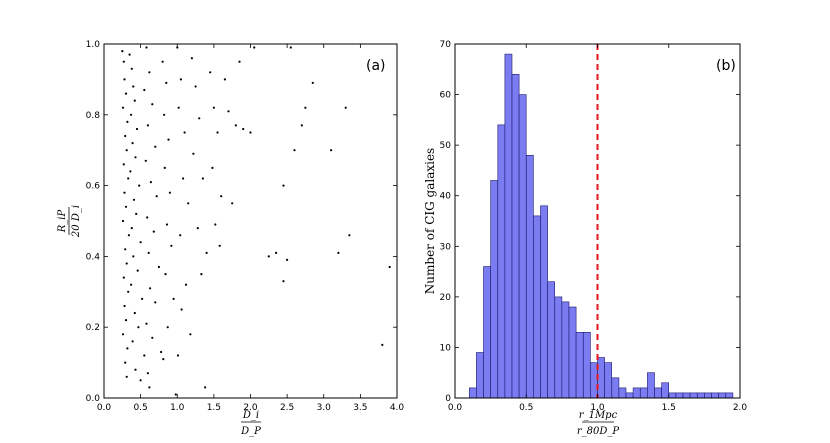 The height and width of the screenshot is (443, 830). I want to click on histogram-xlabel-denominator: r_80D_P, so click(598, 431).